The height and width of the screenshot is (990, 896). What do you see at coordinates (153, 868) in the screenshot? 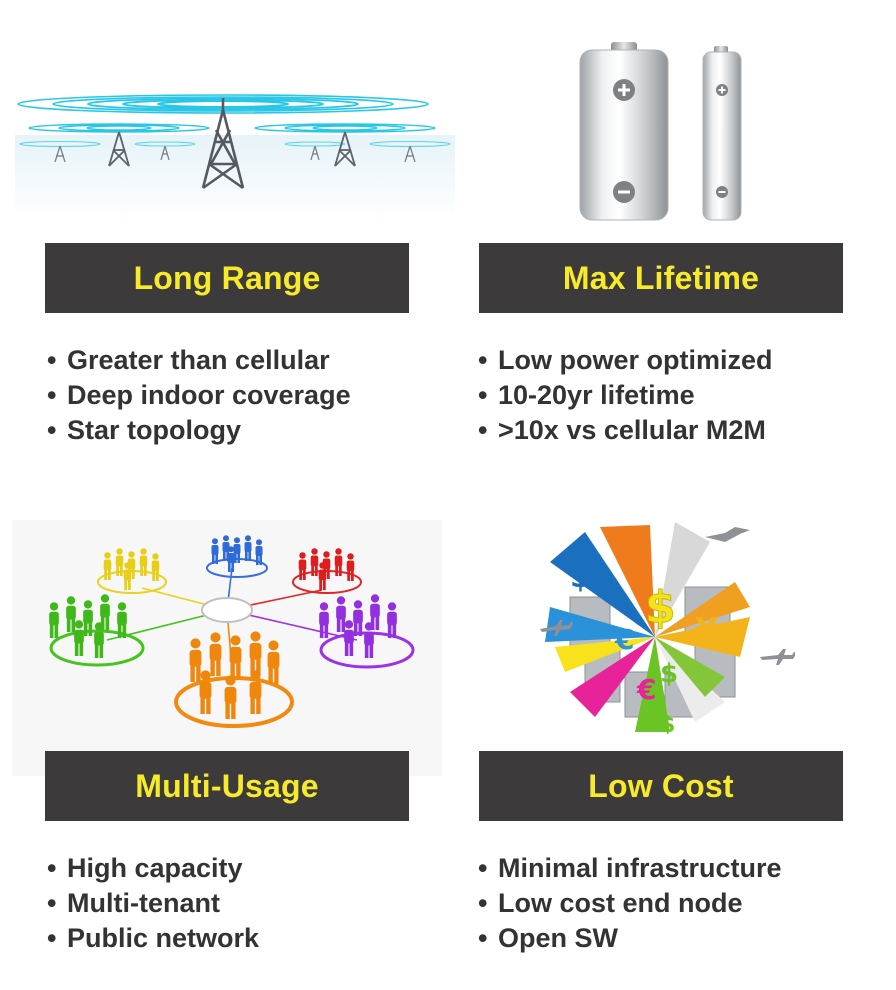
I see `bullet-item: High capacity` at bounding box center [153, 868].